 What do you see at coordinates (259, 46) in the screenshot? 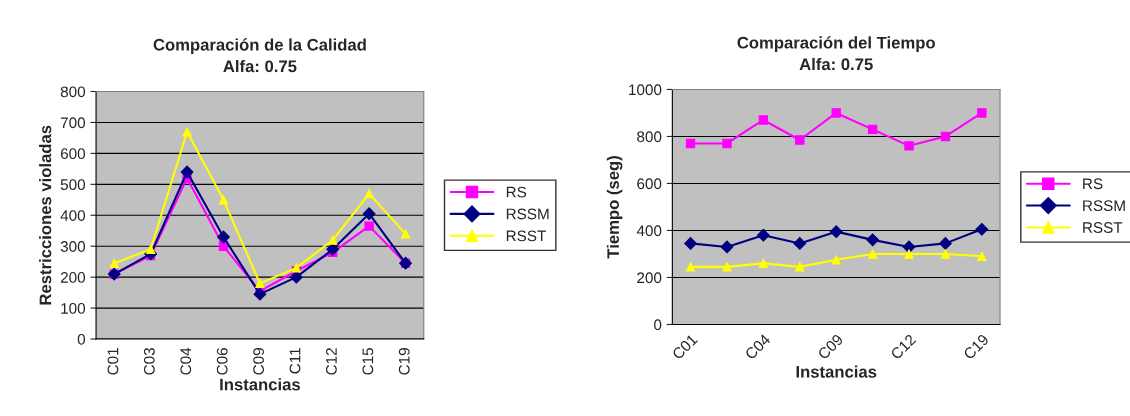
I see `chart-title: Comparación de la Calidad` at bounding box center [259, 46].